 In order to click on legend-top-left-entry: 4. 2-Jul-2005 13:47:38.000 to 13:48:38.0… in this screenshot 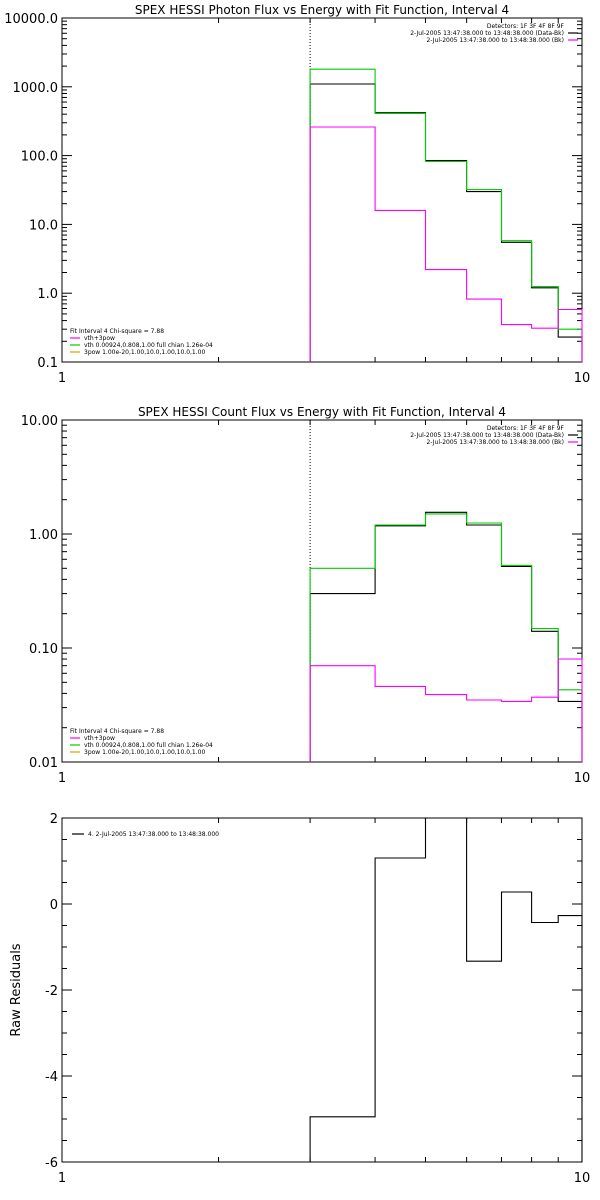, I will do `click(153, 834)`.